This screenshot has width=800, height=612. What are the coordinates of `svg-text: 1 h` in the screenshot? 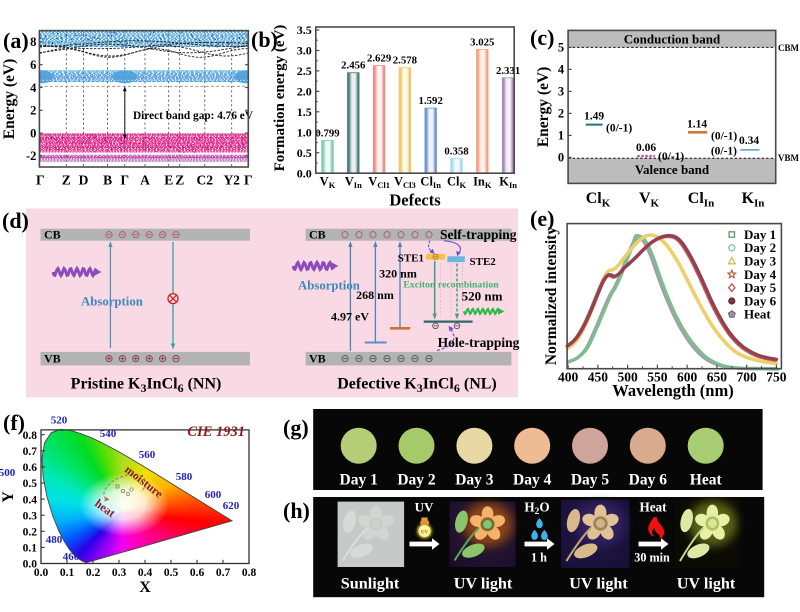 It's located at (539, 558).